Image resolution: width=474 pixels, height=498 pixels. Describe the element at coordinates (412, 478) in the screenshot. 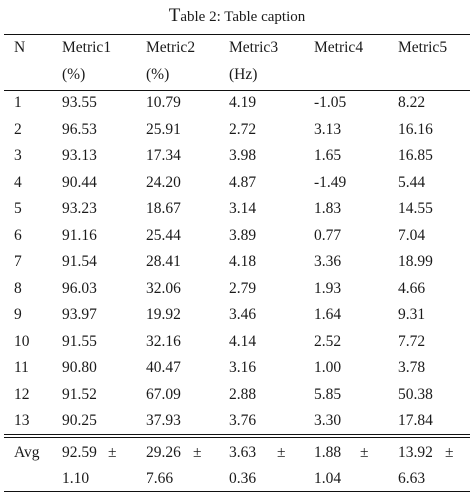

I see `avg-std-metric5: 6.63` at that location.